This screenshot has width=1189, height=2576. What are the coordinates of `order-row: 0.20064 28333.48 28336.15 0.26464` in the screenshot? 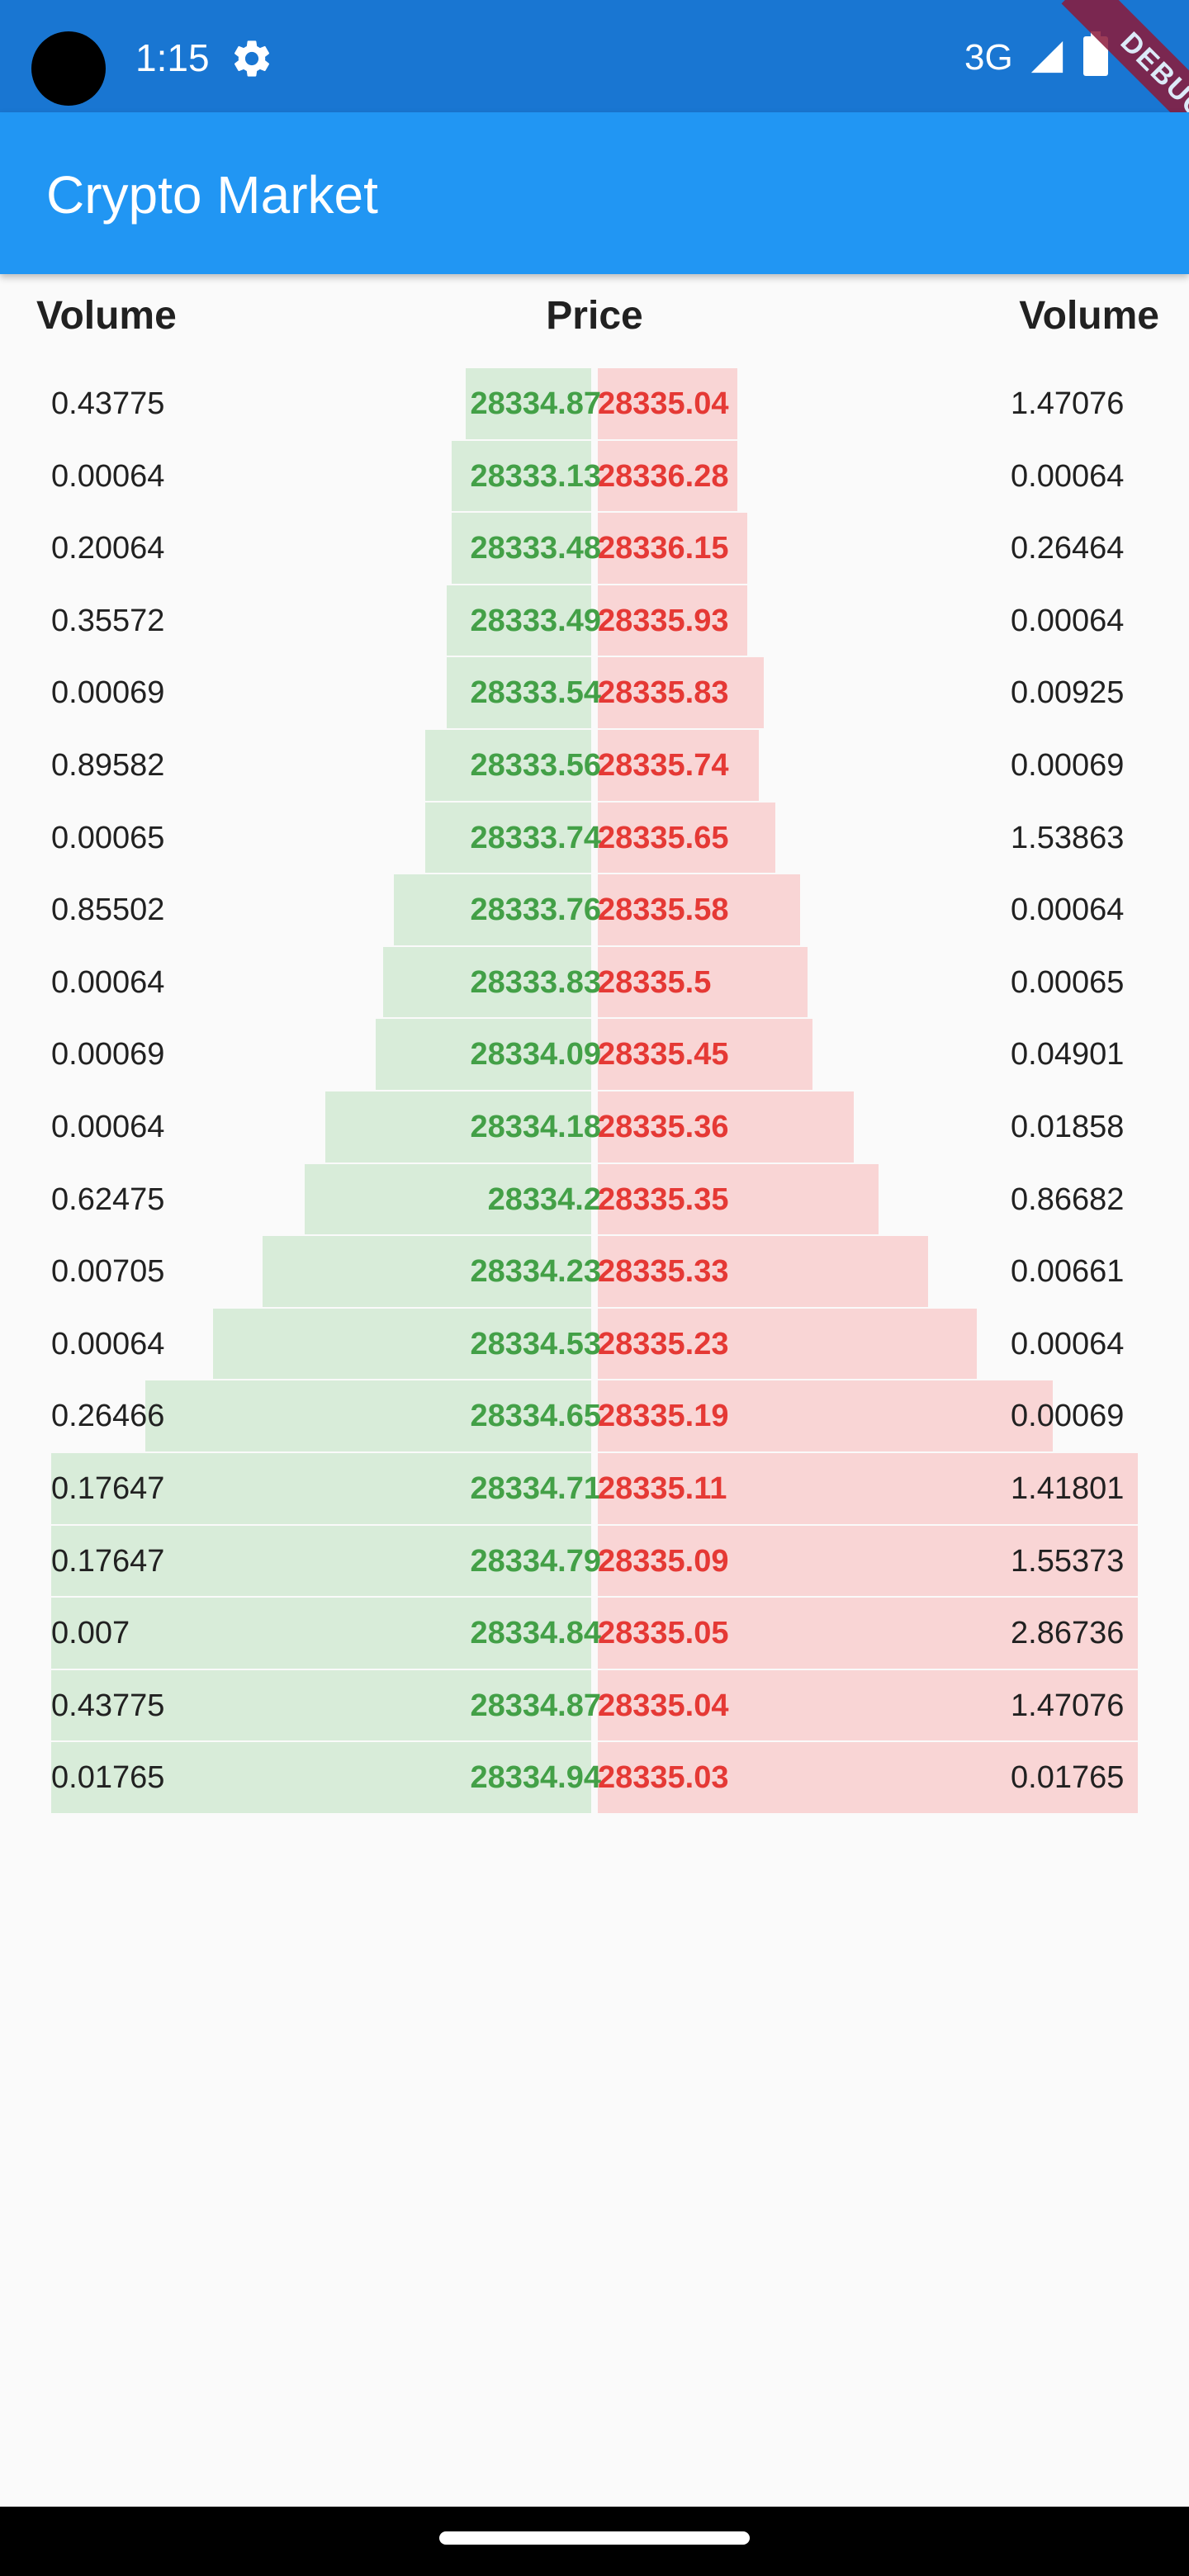 It's located at (595, 549).